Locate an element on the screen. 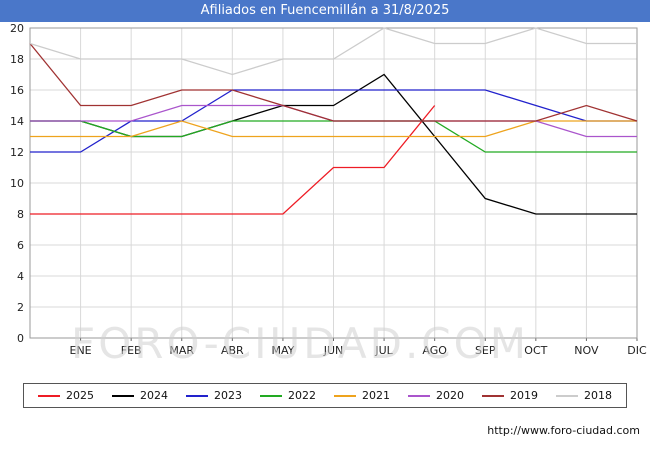 Image resolution: width=650 pixels, height=450 pixels. x-tick-label: SEP is located at coordinates (485, 350).